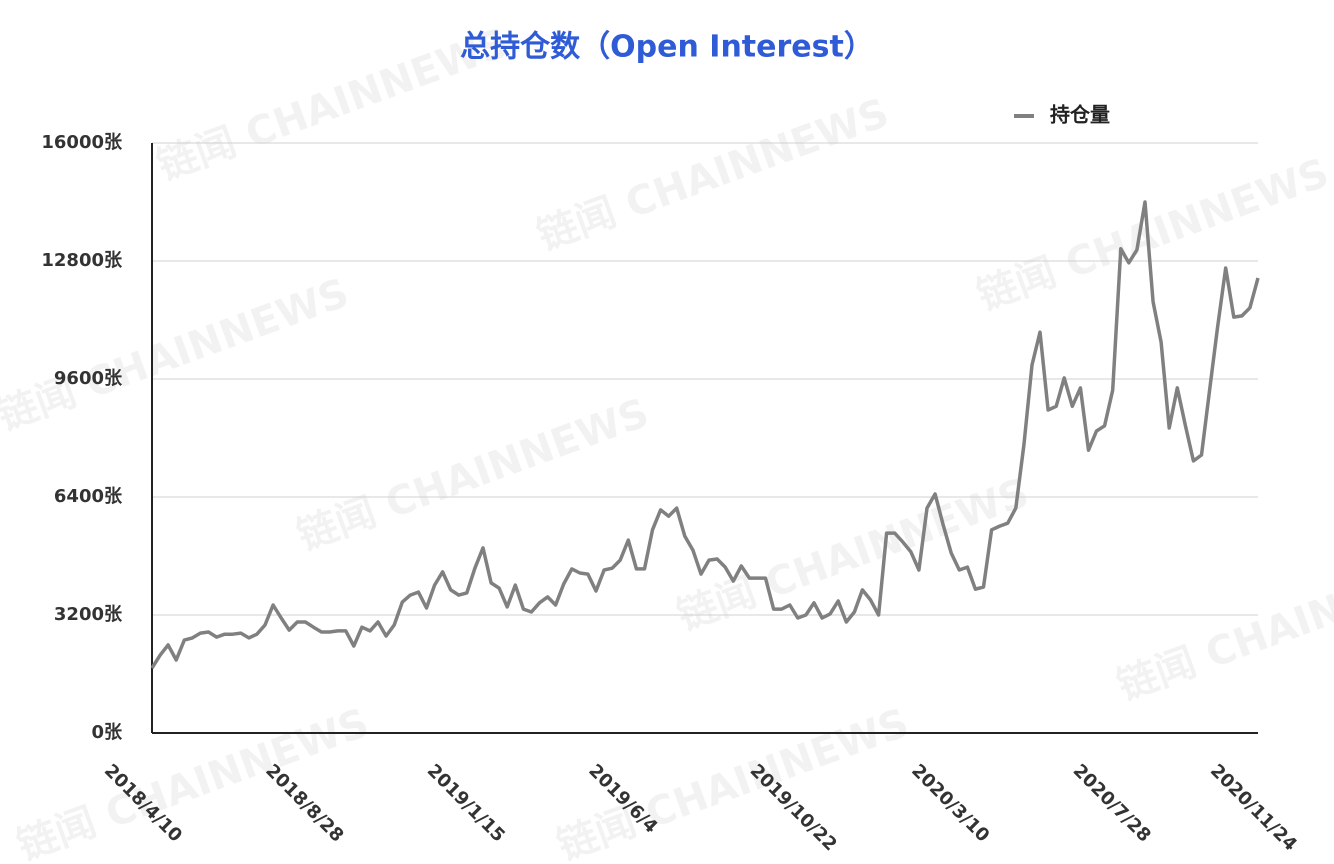 The height and width of the screenshot is (864, 1334). Describe the element at coordinates (82, 260) in the screenshot. I see `y-tick-label: 12800张` at that location.